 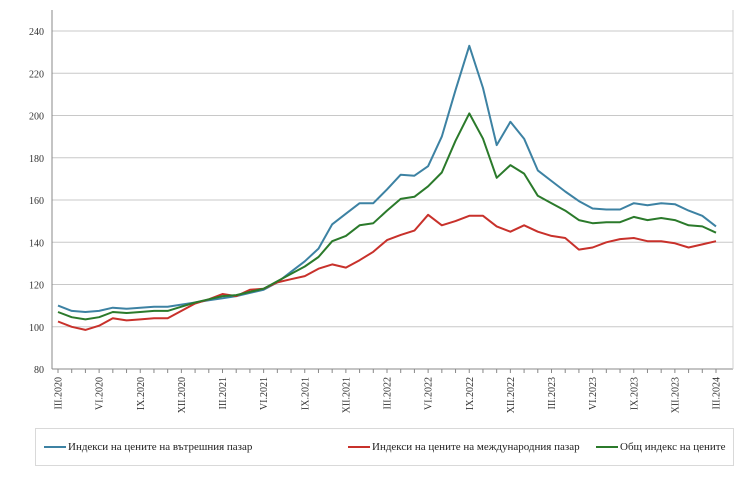 What do you see at coordinates (675, 395) in the screenshot?
I see `x-tick-label: XII.2023` at bounding box center [675, 395].